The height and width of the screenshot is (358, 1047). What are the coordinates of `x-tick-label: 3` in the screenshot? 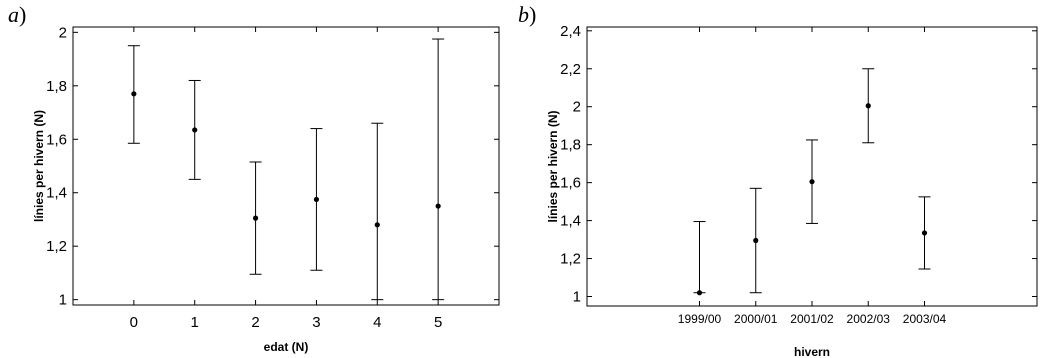 It's located at (316, 322).